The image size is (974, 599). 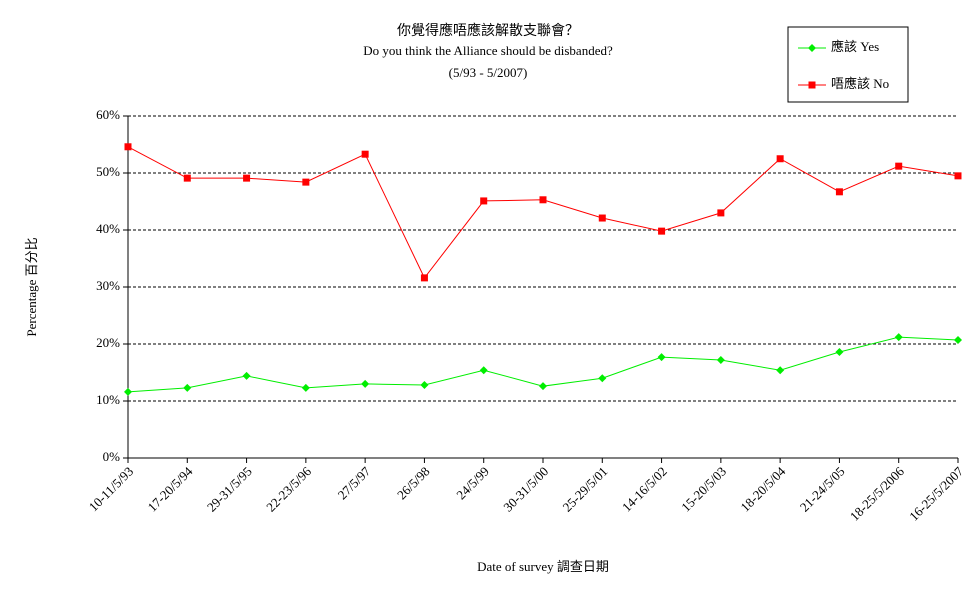 I want to click on x-tick-label: 27/5/97, so click(x=354, y=482).